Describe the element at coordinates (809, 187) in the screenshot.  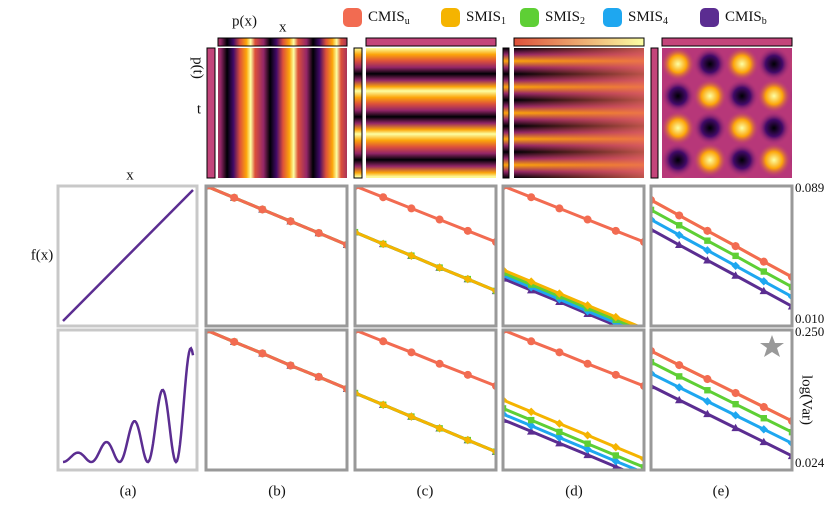
I see `y-tick-label: 0.089` at that location.